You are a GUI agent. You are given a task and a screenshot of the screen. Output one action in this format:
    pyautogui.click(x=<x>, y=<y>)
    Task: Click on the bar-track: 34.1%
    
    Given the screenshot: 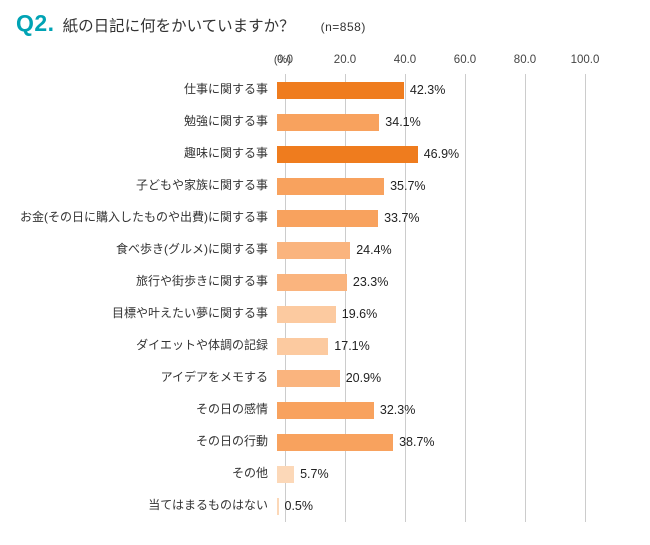 What is the action you would take?
    pyautogui.click(x=427, y=122)
    